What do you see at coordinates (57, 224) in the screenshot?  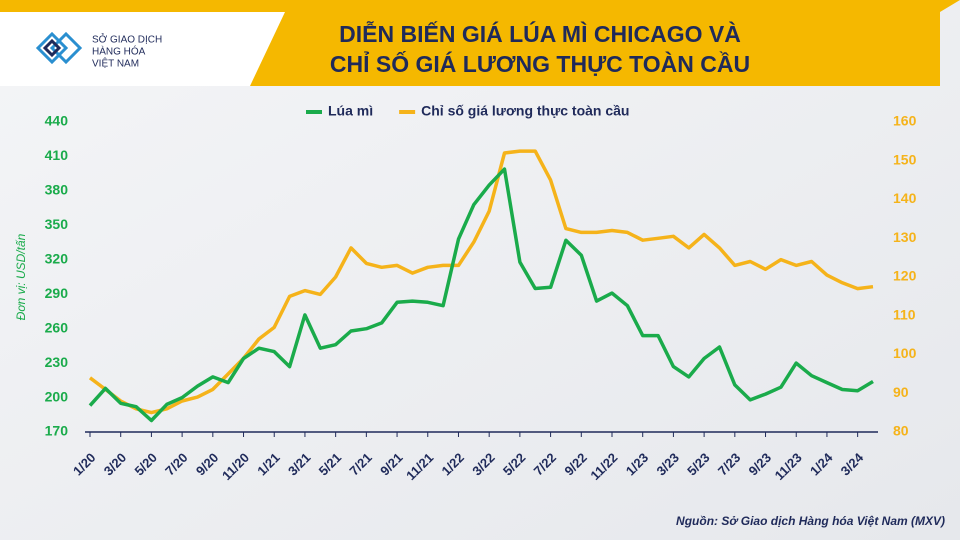 I see `y-tick-label: 350` at bounding box center [57, 224].